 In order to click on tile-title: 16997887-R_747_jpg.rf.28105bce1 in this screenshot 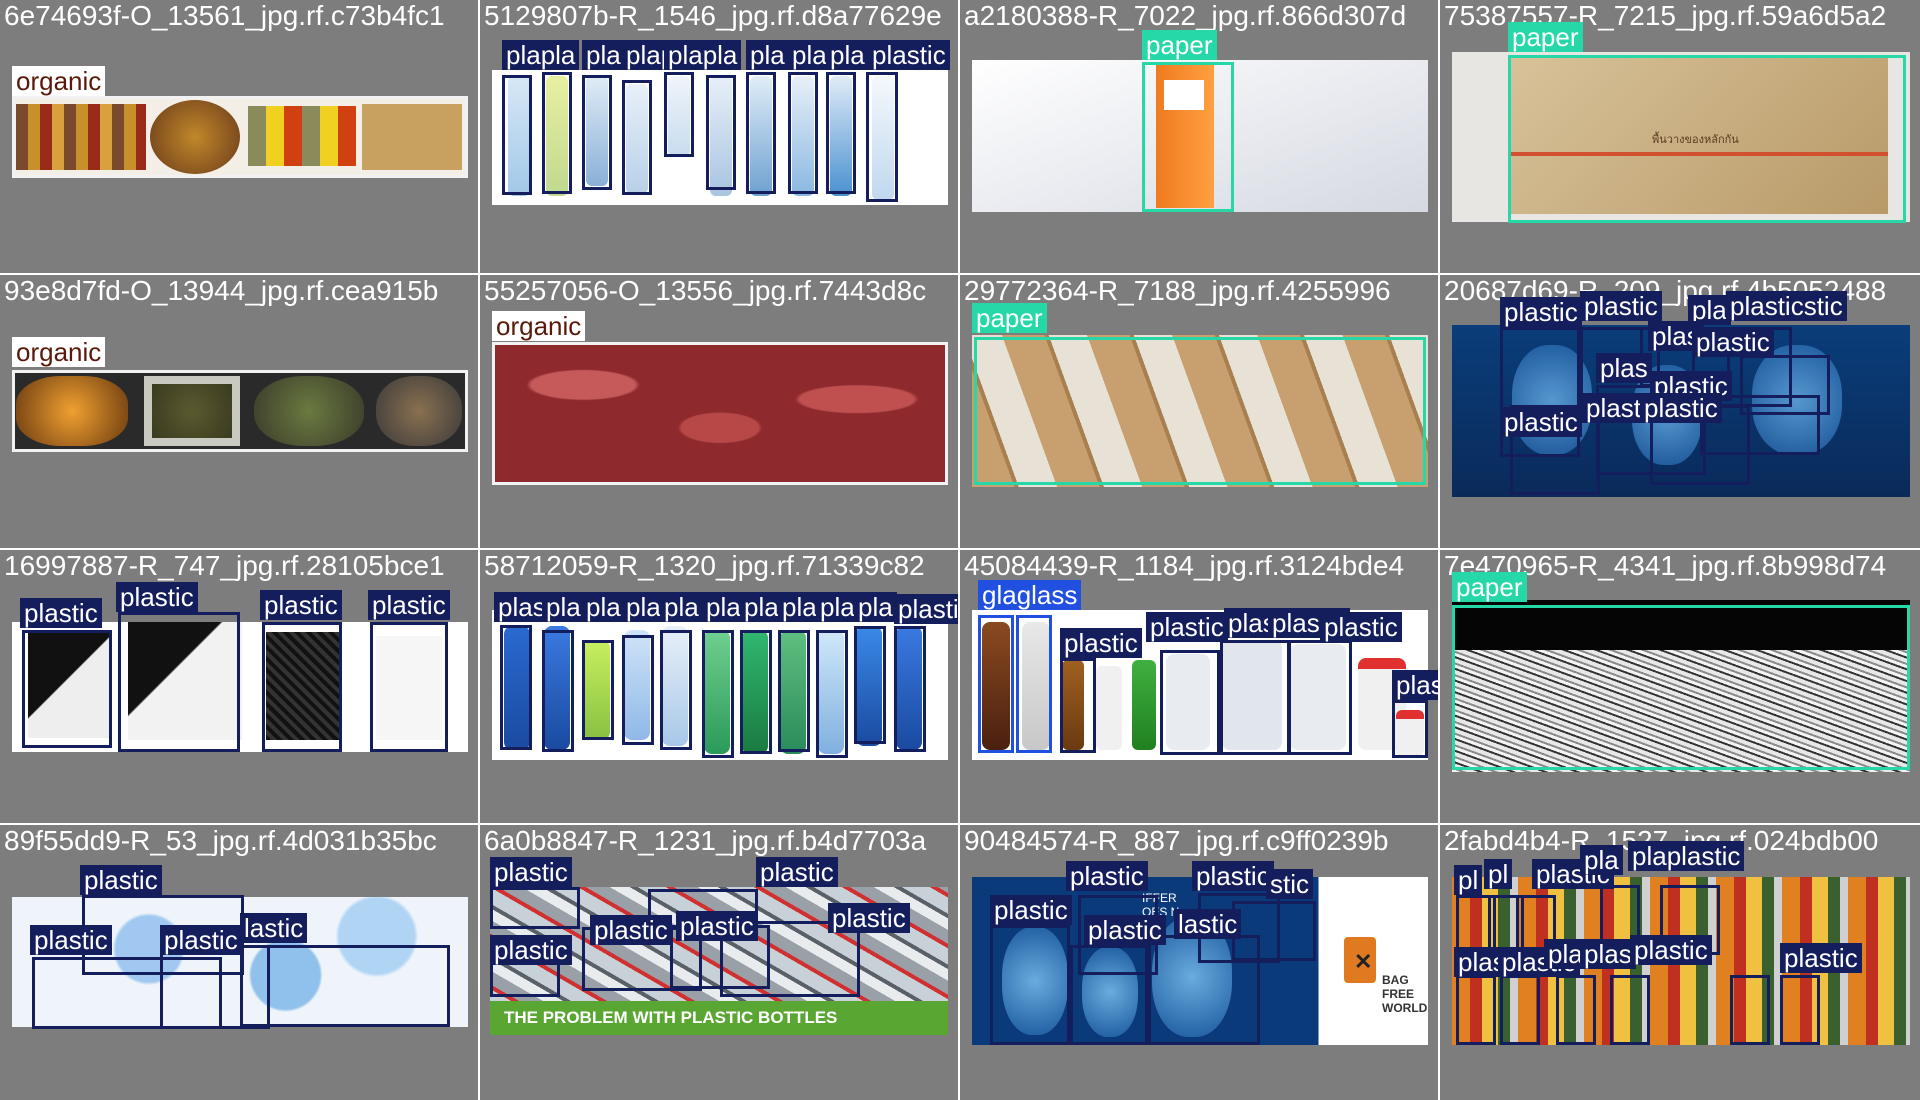, I will do `click(224, 565)`.